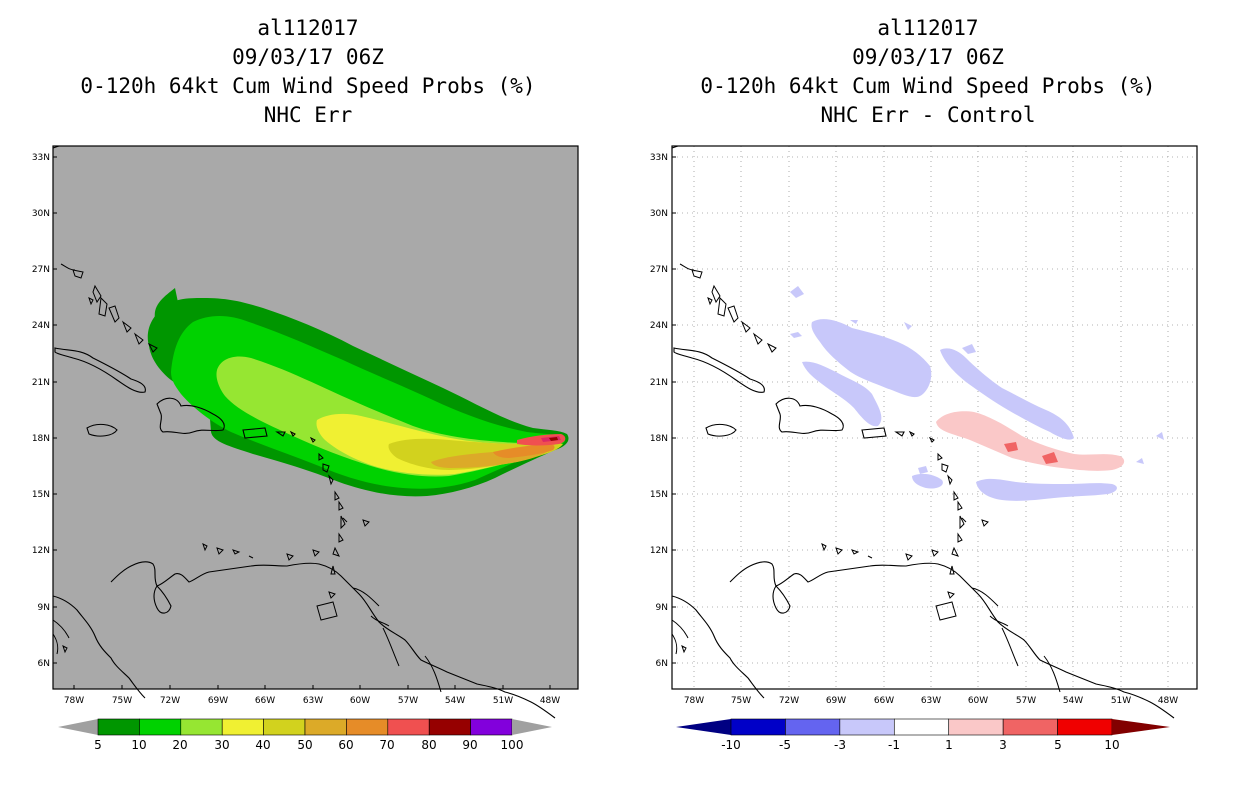 This screenshot has height=800, width=1236. I want to click on colorbar-label: 3, so click(1003, 745).